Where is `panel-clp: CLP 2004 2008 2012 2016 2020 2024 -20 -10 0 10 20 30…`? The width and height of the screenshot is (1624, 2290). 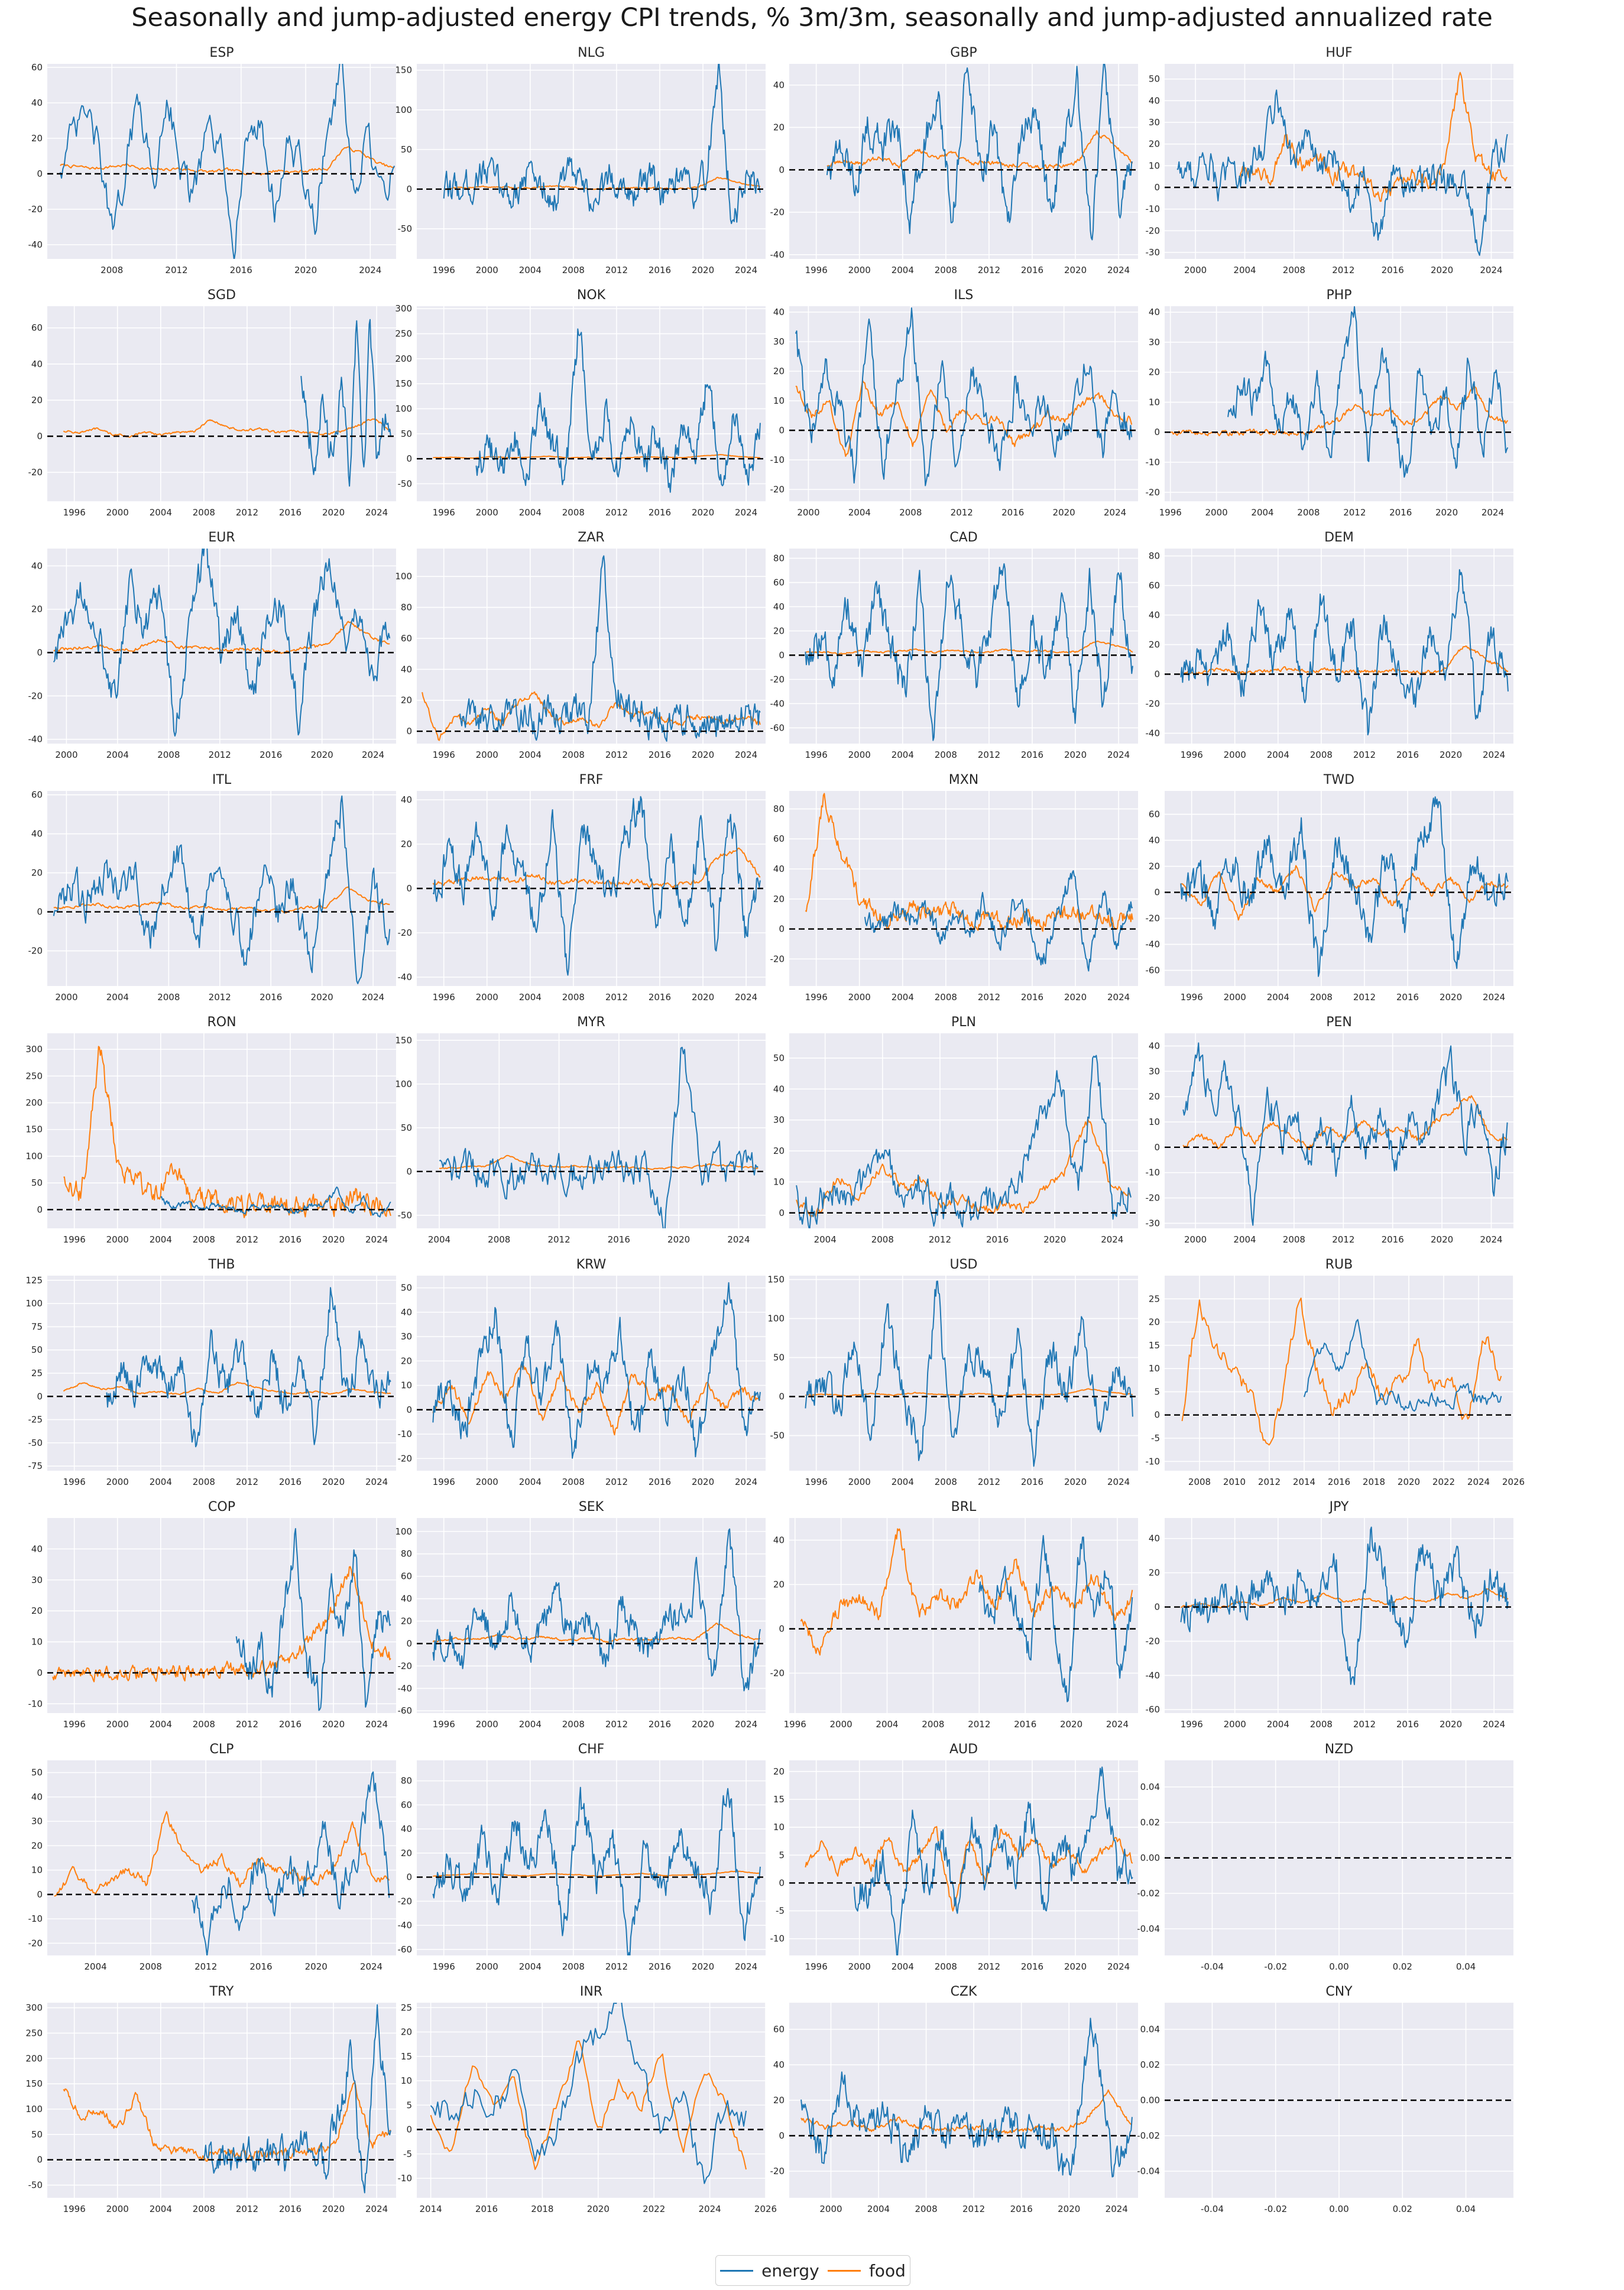 panel-clp: CLP 2004 2008 2012 2016 2020 2024 -20 -10 0 10 20 30… is located at coordinates (212, 1857).